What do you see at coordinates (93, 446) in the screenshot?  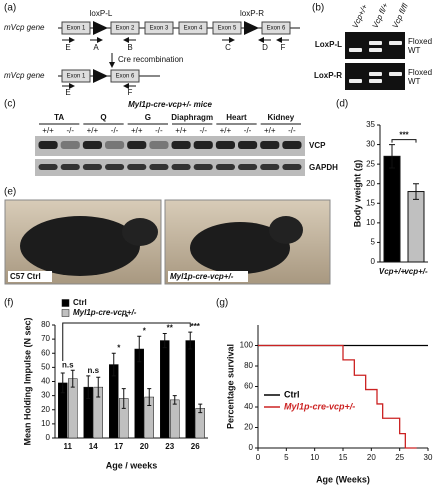 I see `x-tick-label: 14` at bounding box center [93, 446].